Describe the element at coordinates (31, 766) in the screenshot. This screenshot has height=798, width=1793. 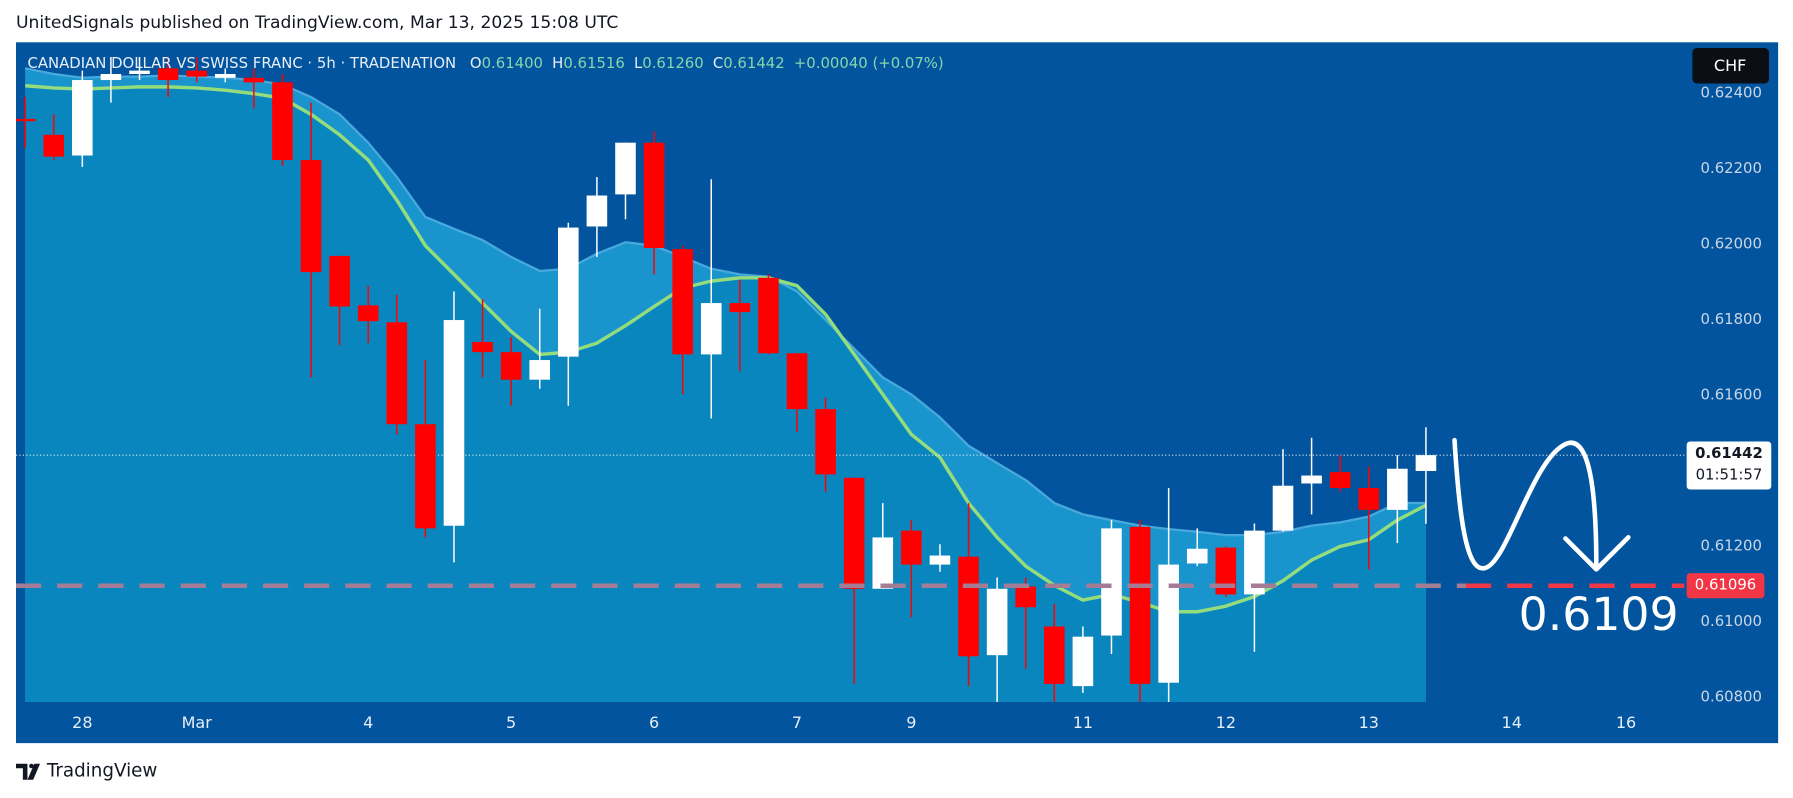
I see `logo-dot` at that location.